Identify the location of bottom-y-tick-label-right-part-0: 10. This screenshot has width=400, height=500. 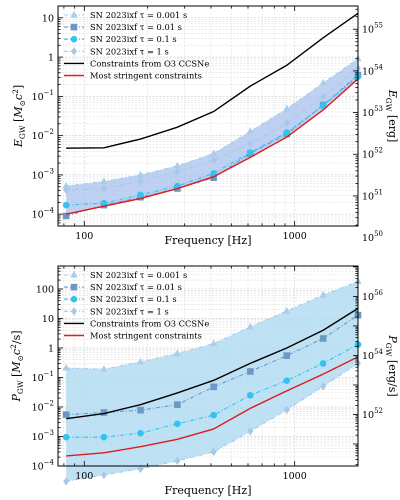
(368, 356).